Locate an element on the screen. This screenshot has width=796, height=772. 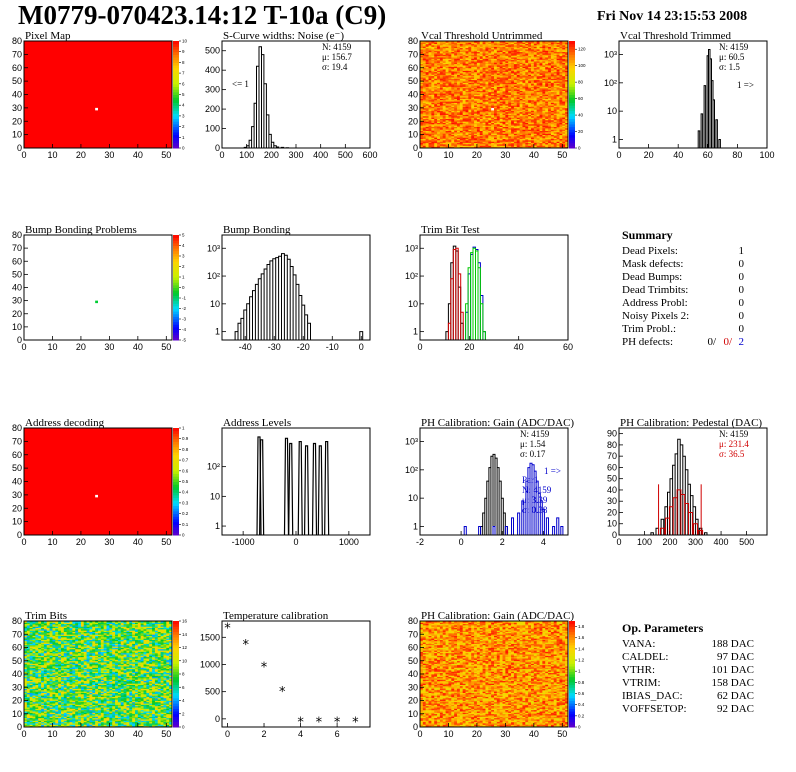
y-tick-label: 200 is located at coordinates (212, 109).